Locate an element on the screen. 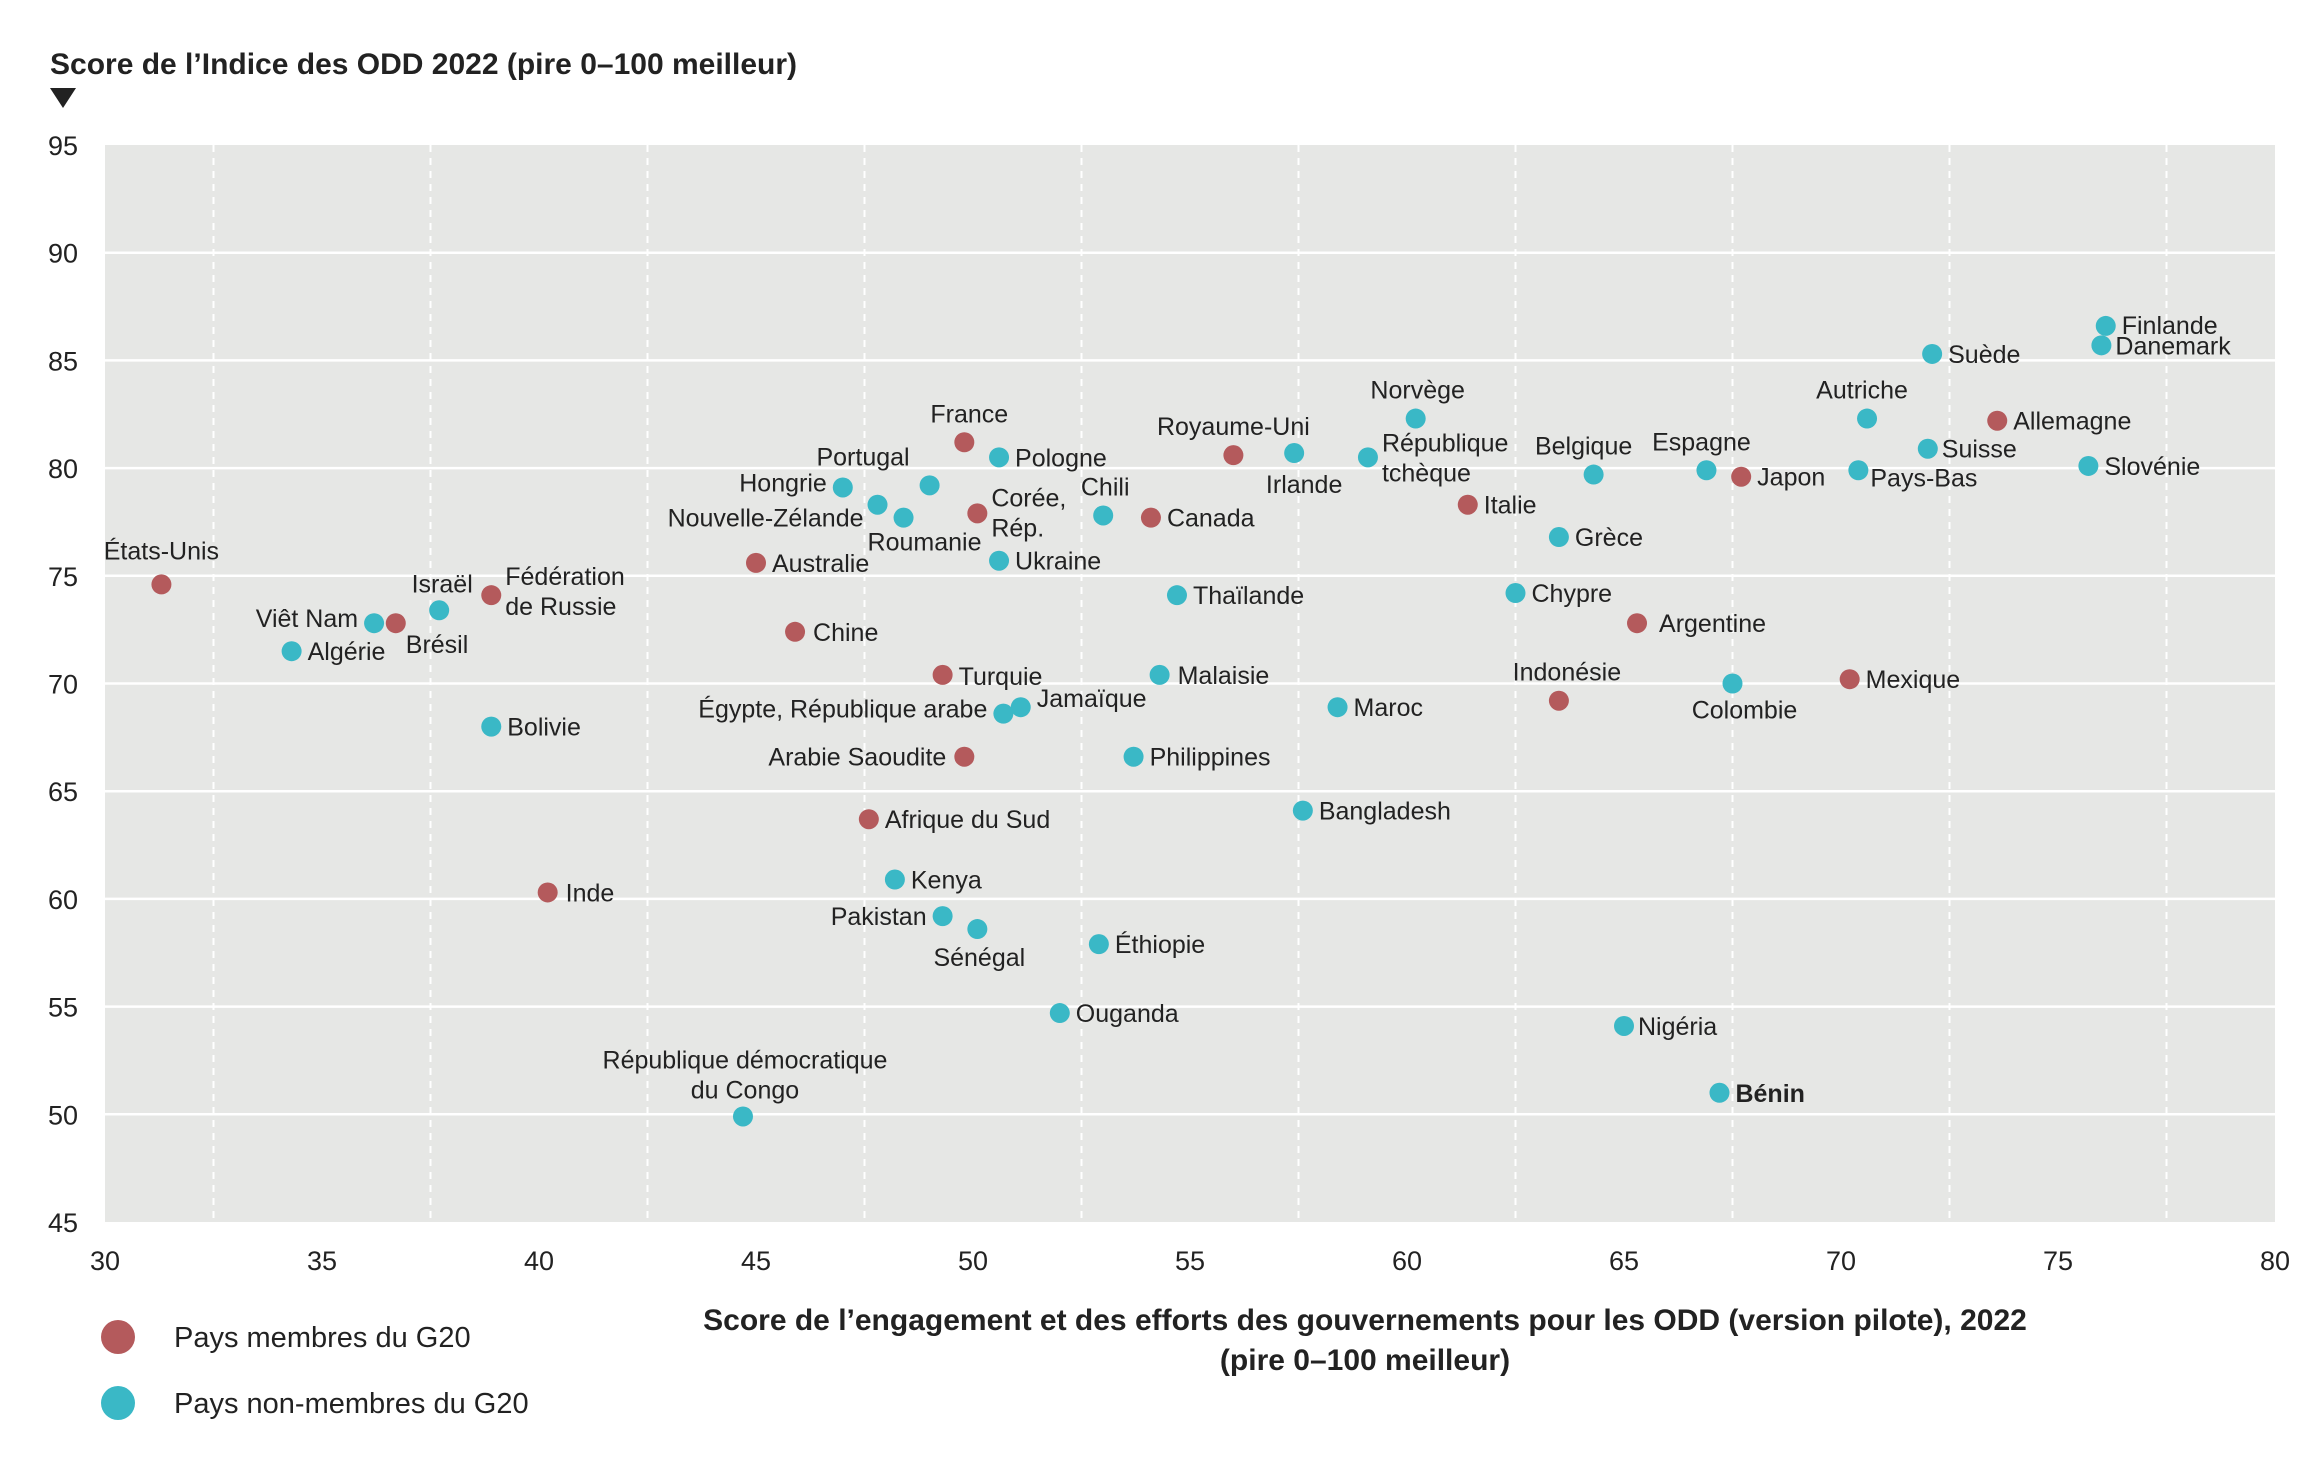 The height and width of the screenshot is (1462, 2321). x-tick-label: 35 is located at coordinates (322, 1261).